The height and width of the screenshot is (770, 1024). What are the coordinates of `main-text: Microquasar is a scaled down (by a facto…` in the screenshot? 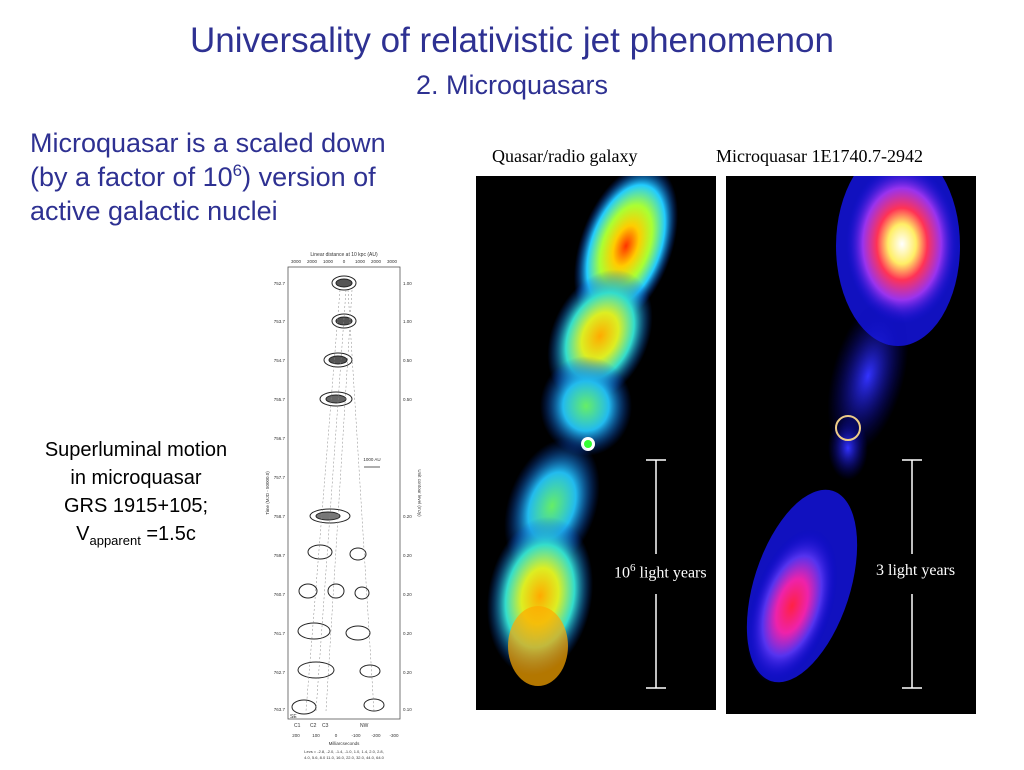 It's located at (230, 177).